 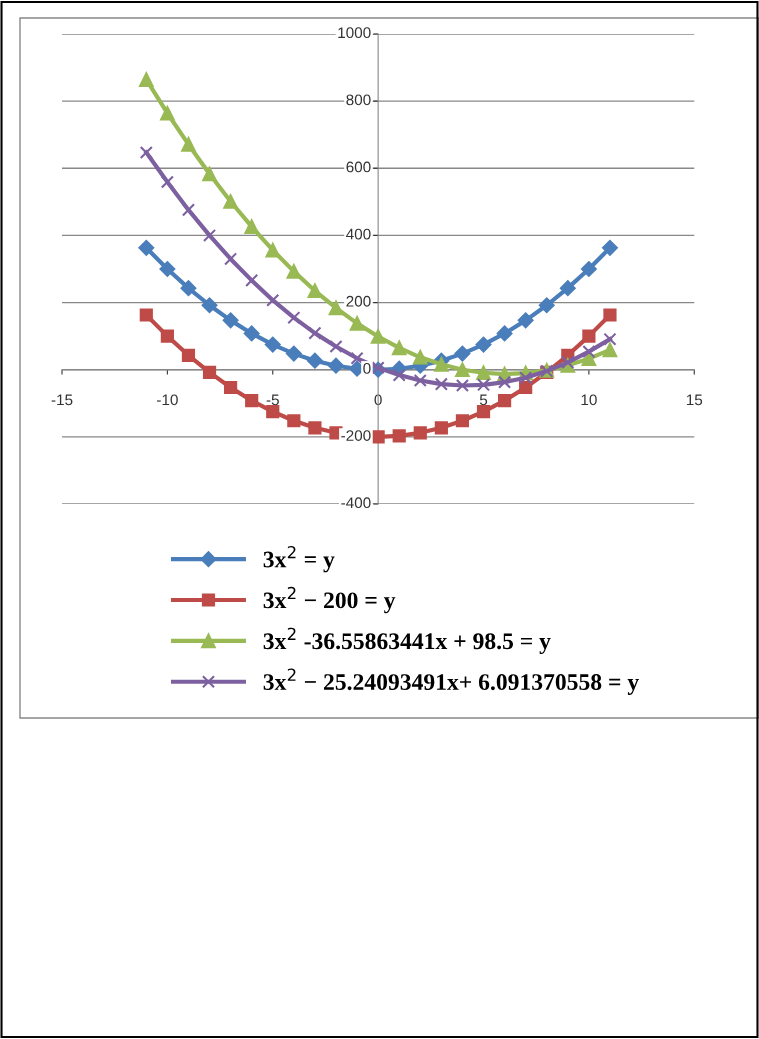 I want to click on x-tick-label: 10, so click(x=589, y=400).